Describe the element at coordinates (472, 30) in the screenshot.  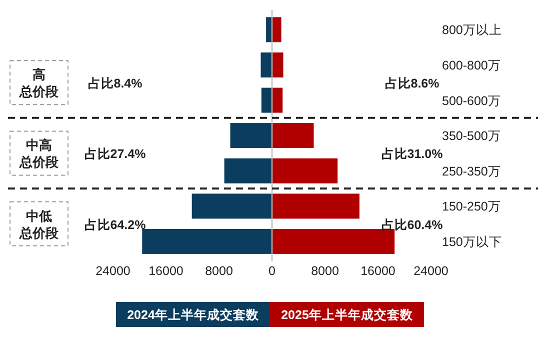
I see `y-tick-label: 800万以上` at that location.